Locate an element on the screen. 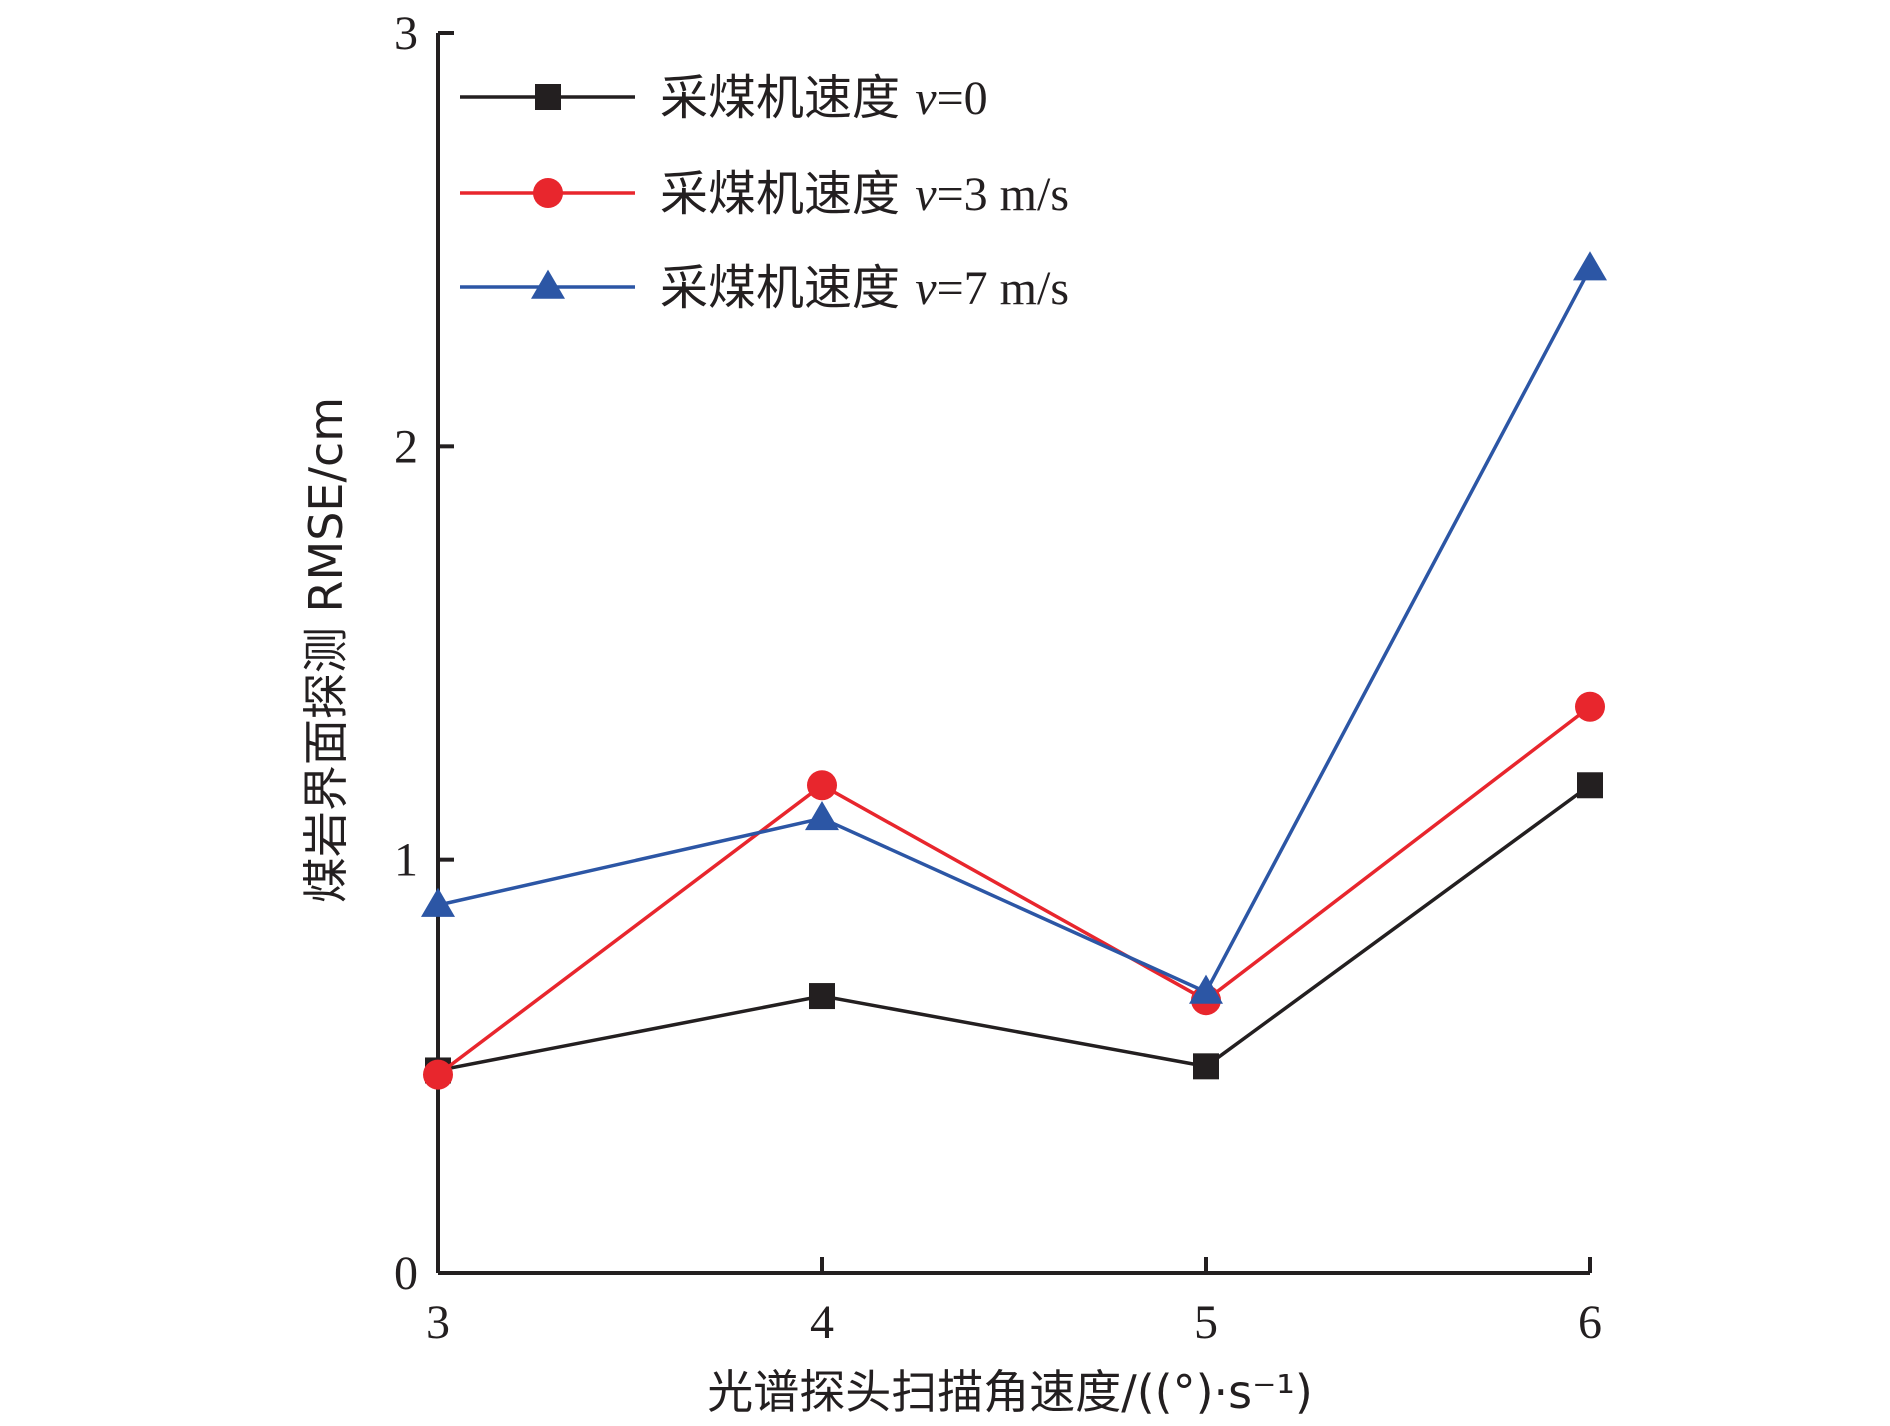  x-tick-label: 4 is located at coordinates (822, 1322).